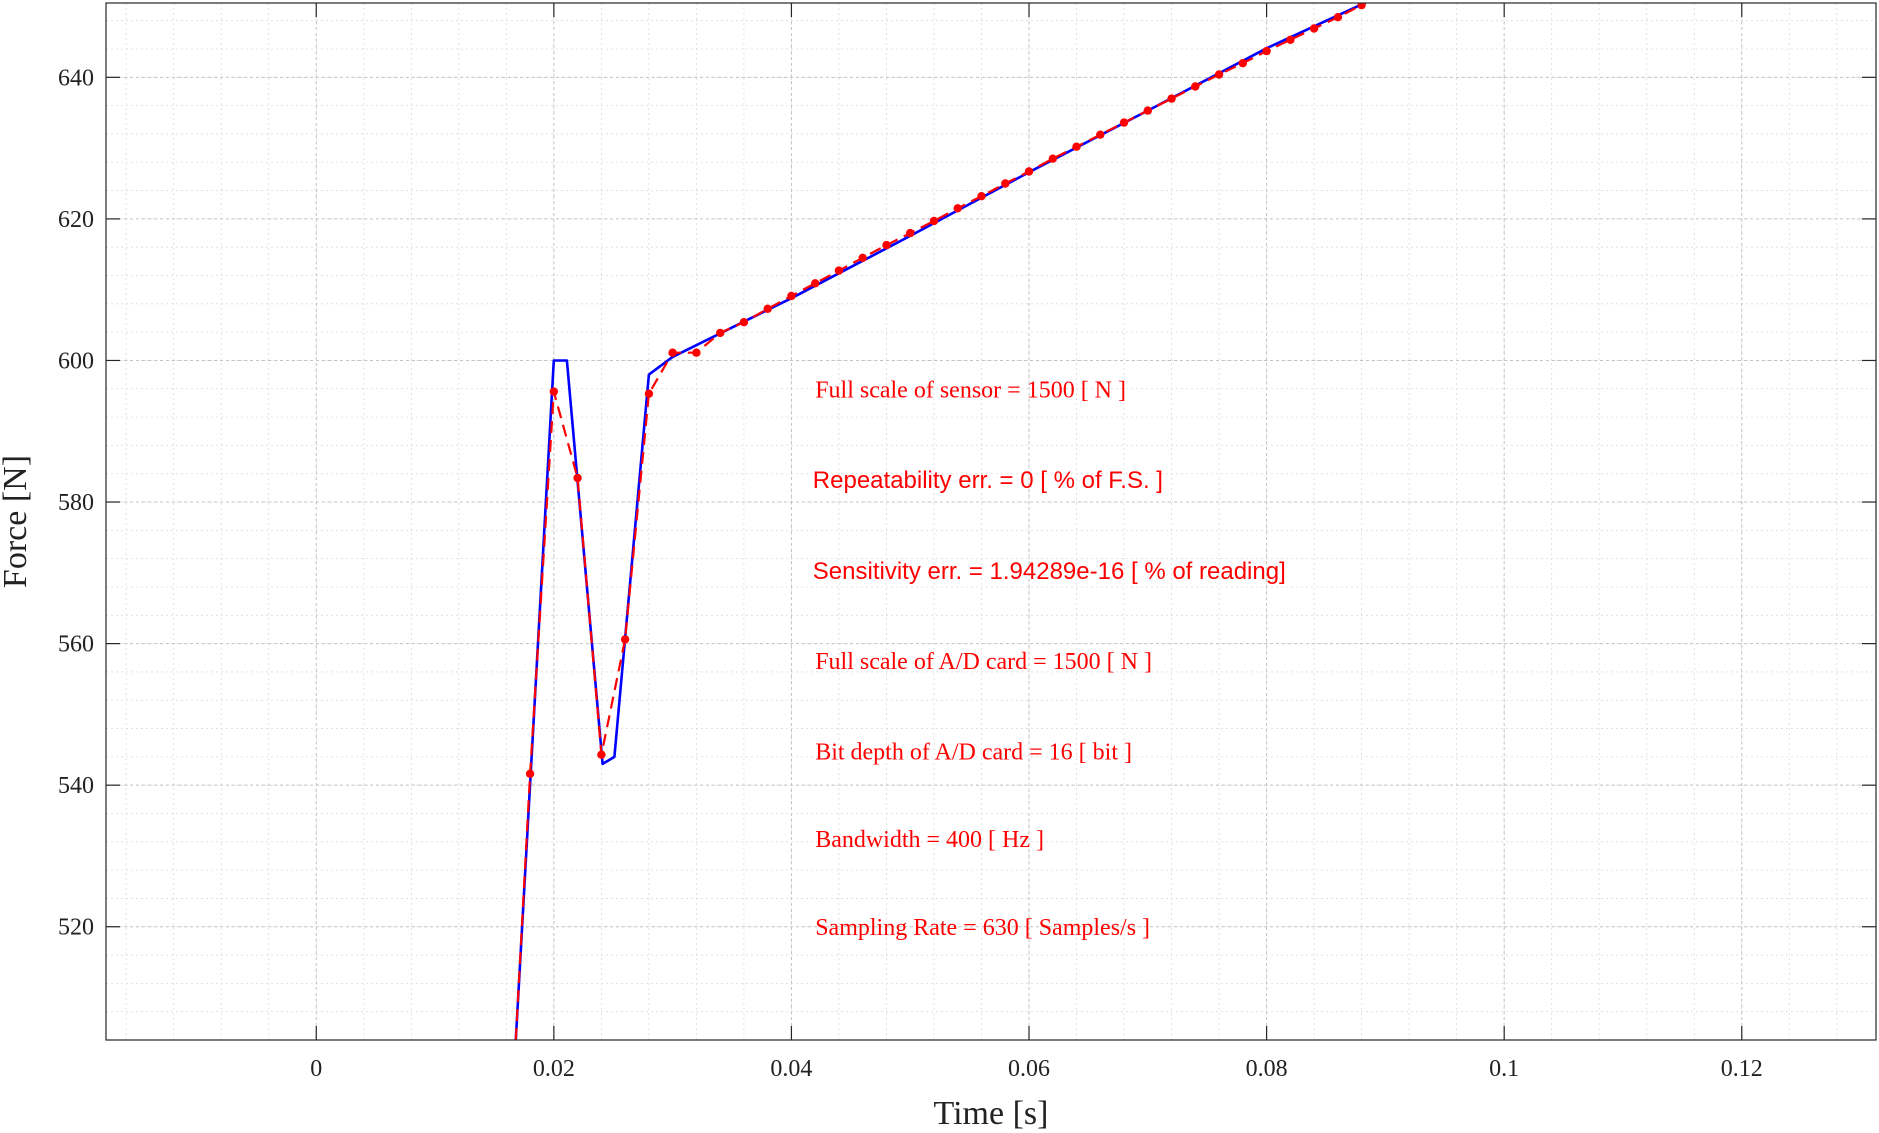 The width and height of the screenshot is (1879, 1133). What do you see at coordinates (1267, 1069) in the screenshot?
I see `x-tick-label: 0.08` at bounding box center [1267, 1069].